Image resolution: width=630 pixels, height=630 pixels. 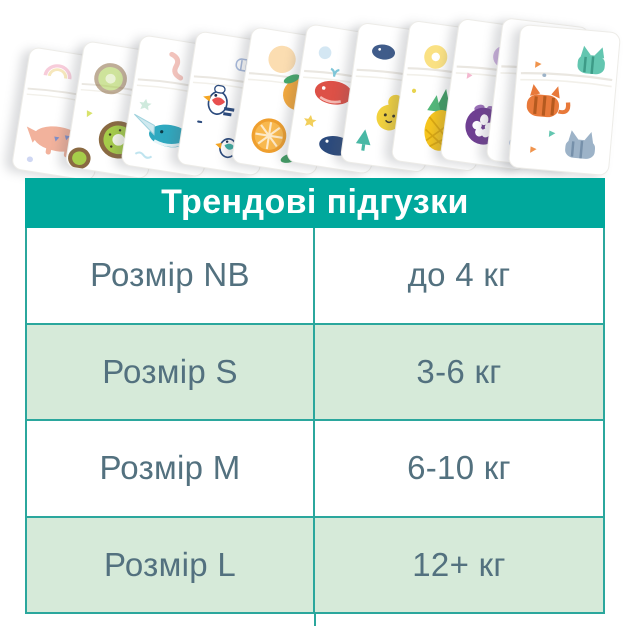 I want to click on table-title: Трендові підгузки, so click(x=315, y=201).